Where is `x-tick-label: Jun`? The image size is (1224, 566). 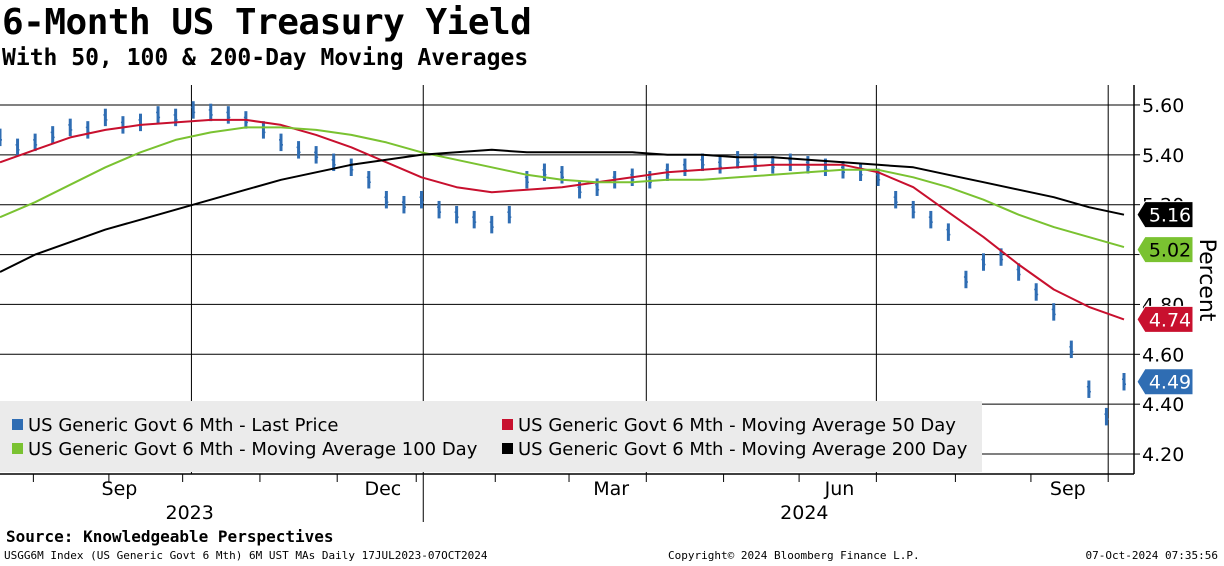
x-tick-label: Jun is located at coordinates (839, 489).